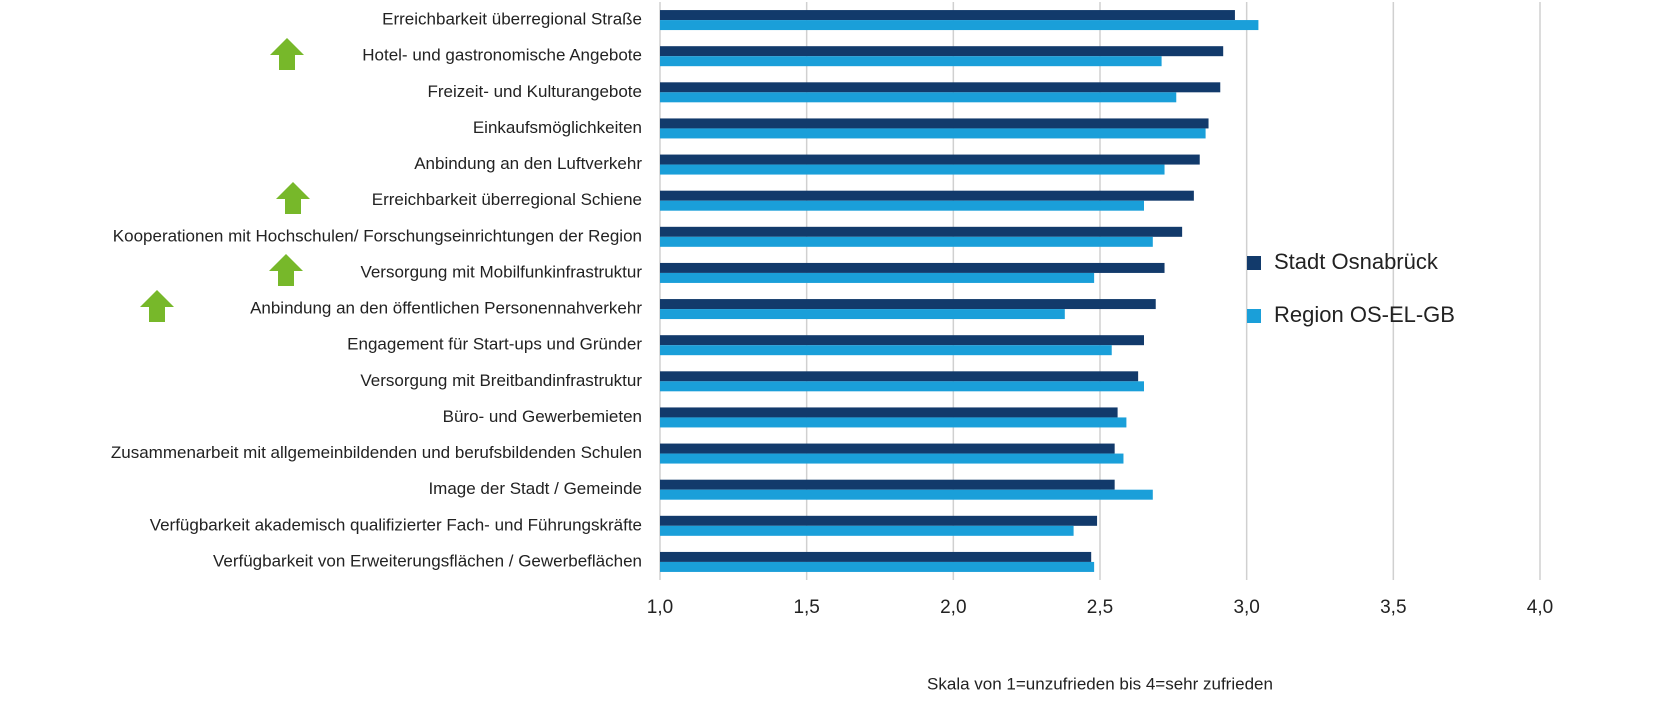  I want to click on y-tick-label: Einkaufsmöglichkeiten, so click(557, 127).